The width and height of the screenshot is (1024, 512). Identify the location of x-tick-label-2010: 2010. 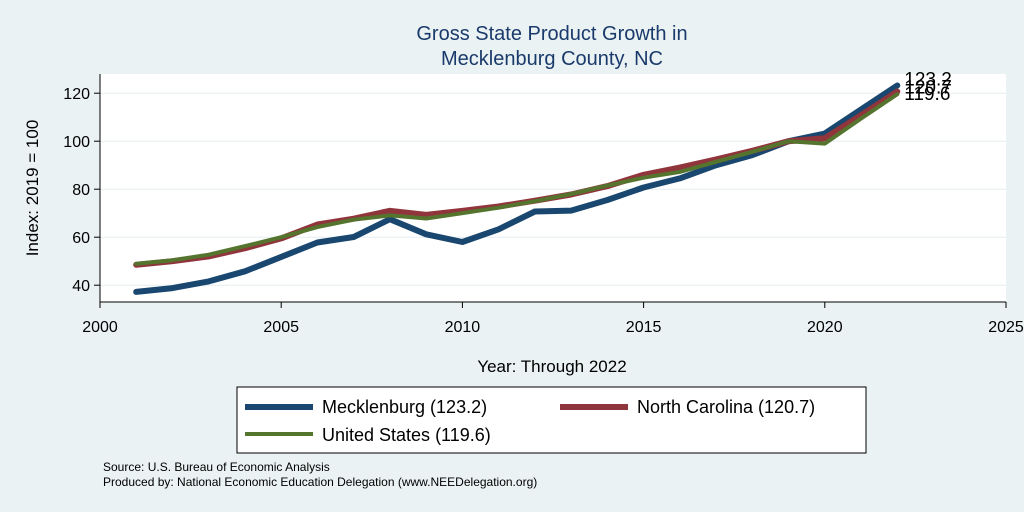
(463, 327).